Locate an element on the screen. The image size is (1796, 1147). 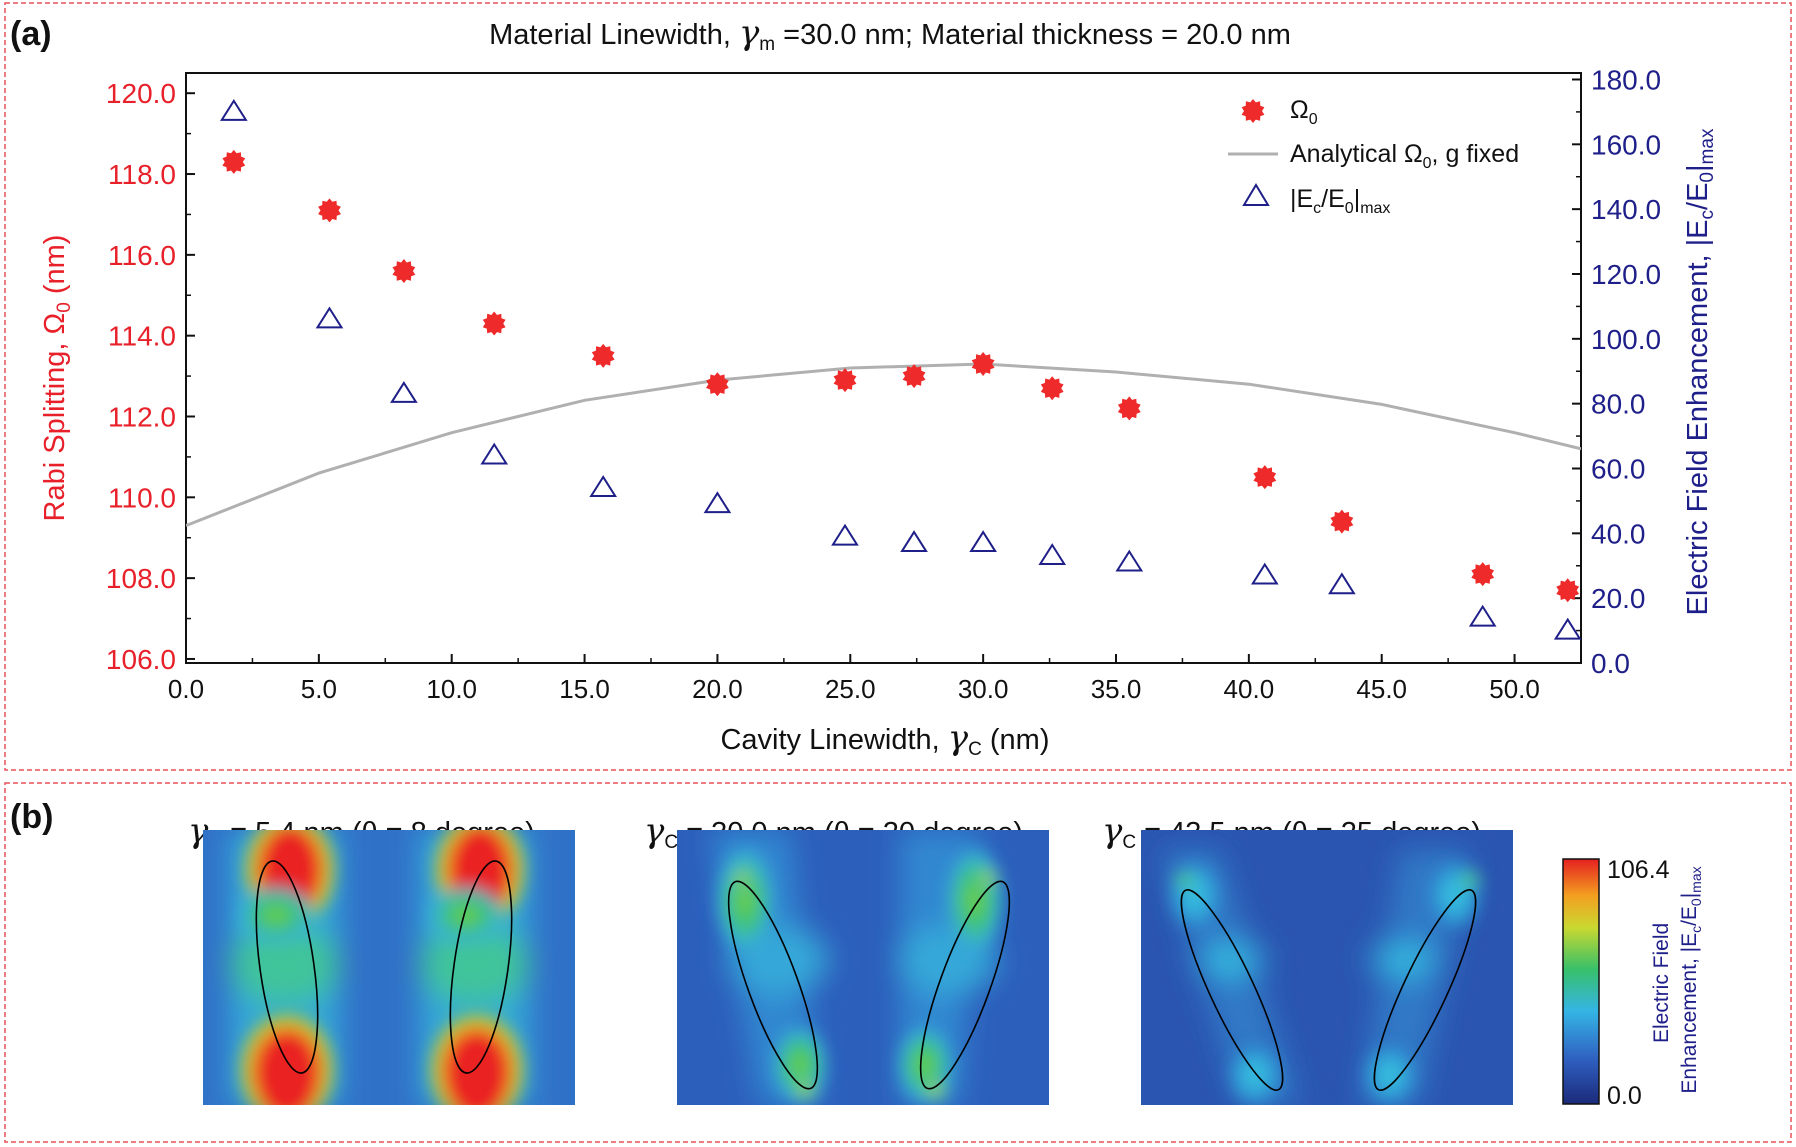
legend-omega-label: Ω0 is located at coordinates (1304, 112).